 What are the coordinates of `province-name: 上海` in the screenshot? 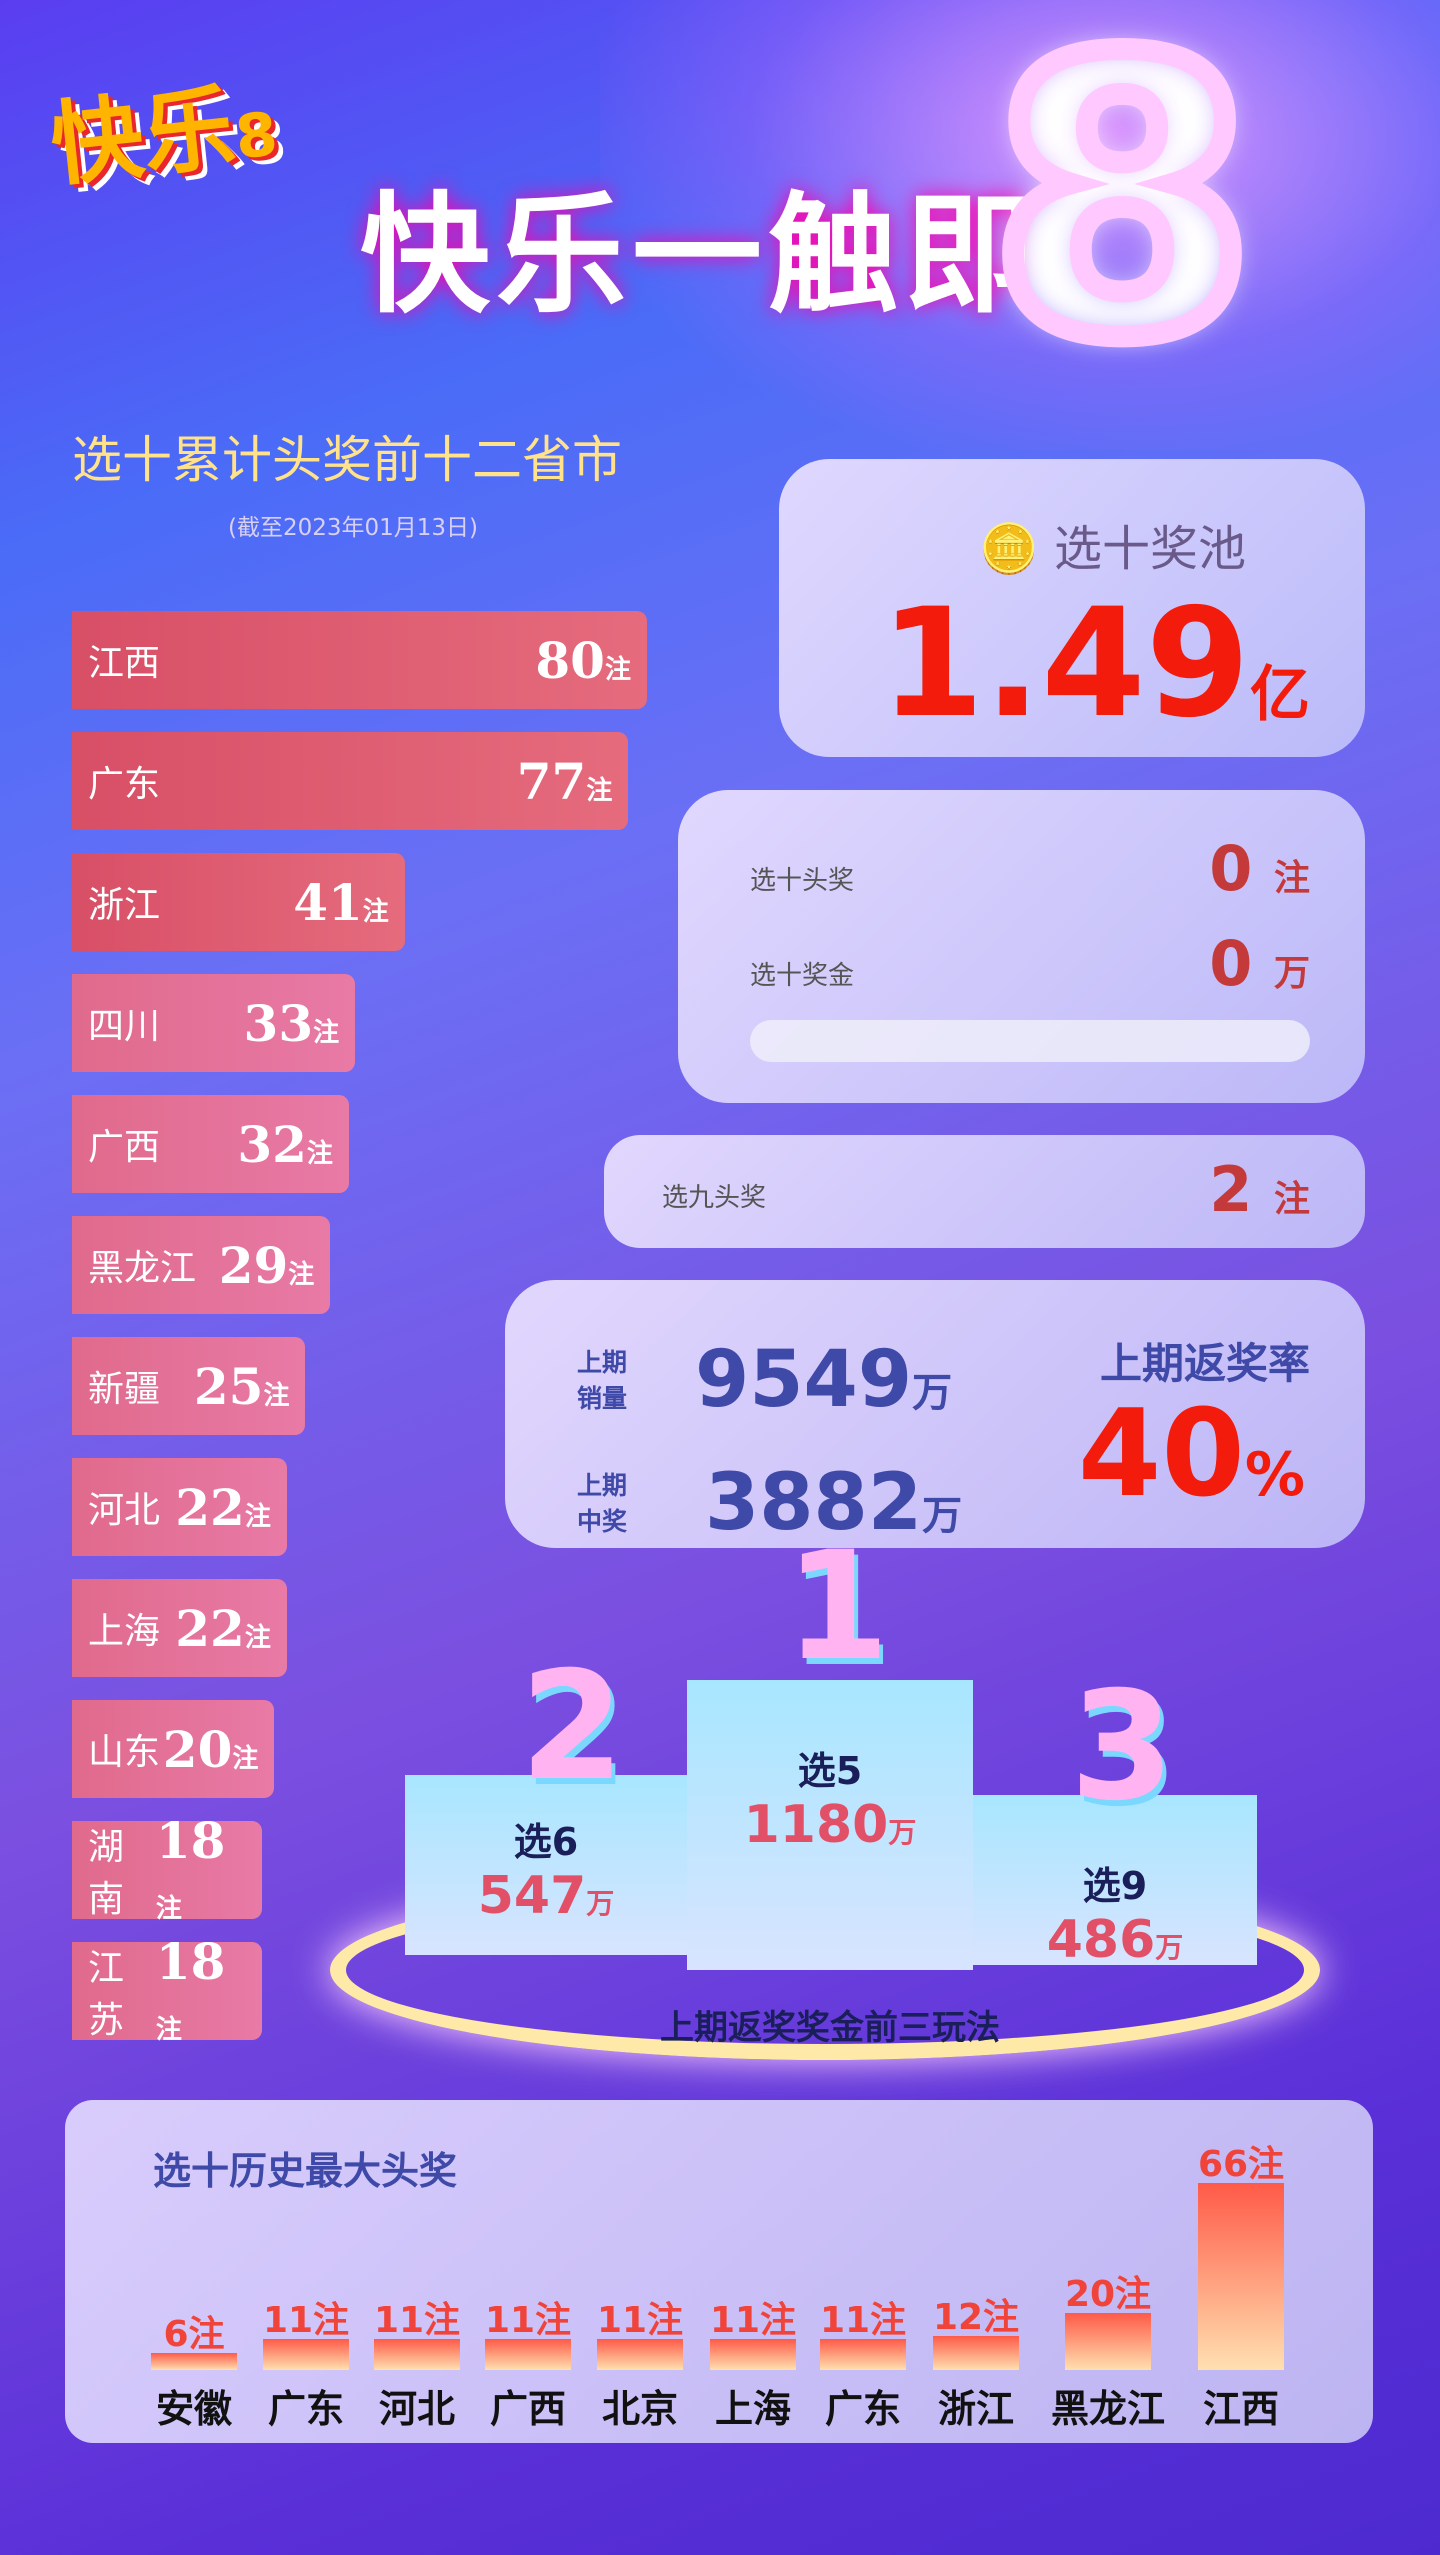 It's located at (124, 1631).